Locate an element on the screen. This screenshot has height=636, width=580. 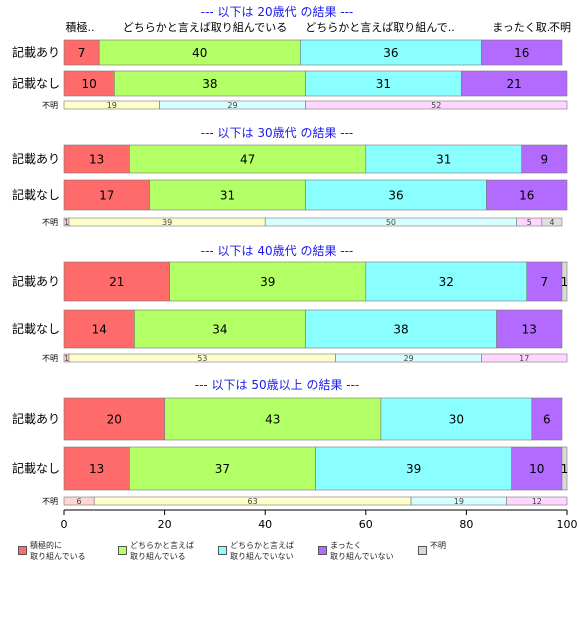
legend-label: どちらかと言えば 取り組んでいない is located at coordinates (262, 551).